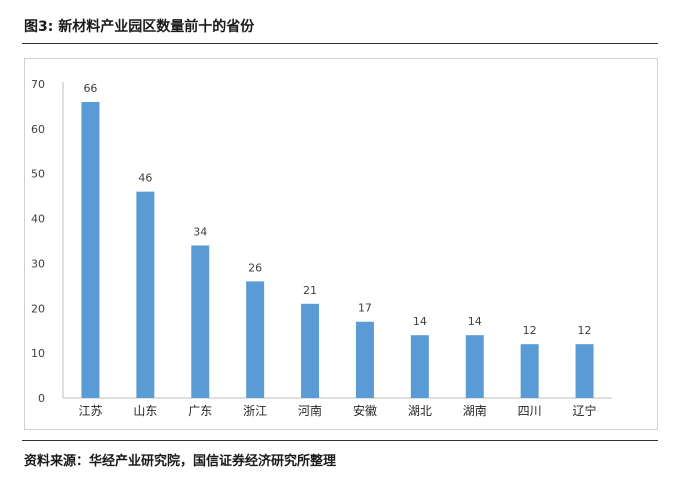  What do you see at coordinates (530, 411) in the screenshot?
I see `x-tick-label: 四川` at bounding box center [530, 411].